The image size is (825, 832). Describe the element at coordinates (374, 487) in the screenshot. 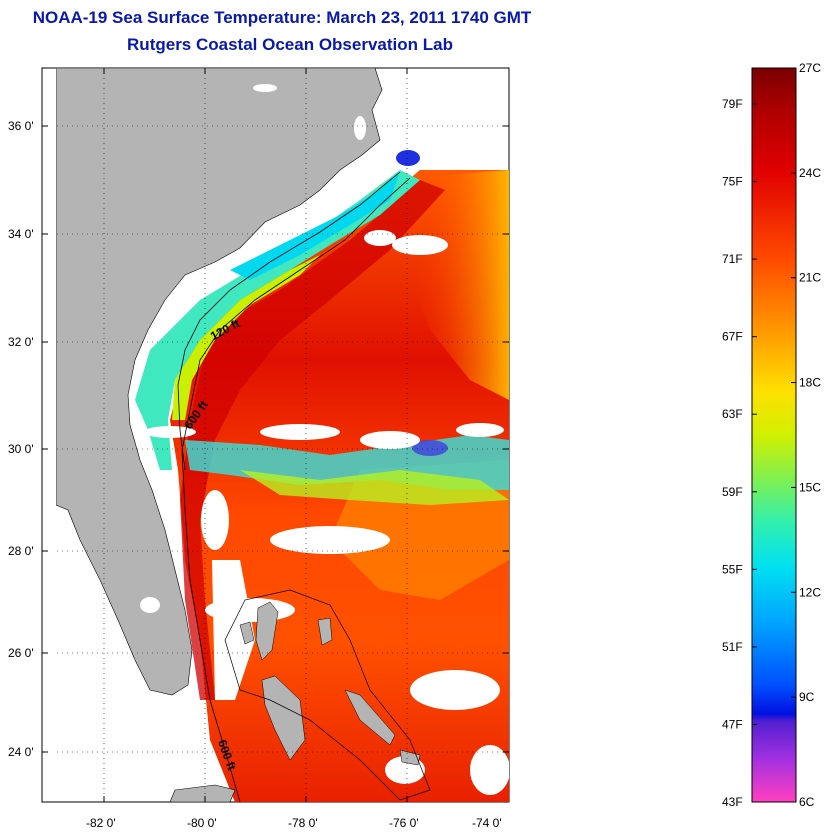

I see `cool-band-30n-green` at that location.